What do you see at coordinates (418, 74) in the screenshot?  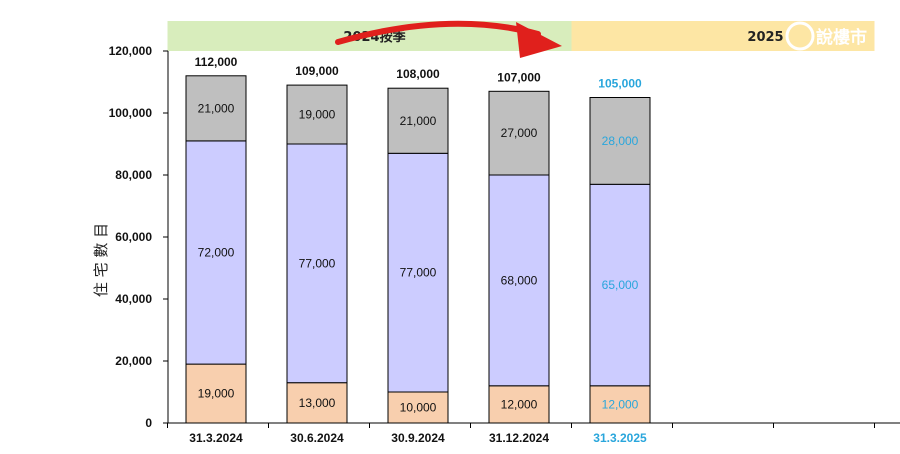 I see `total-label: 108,000` at bounding box center [418, 74].